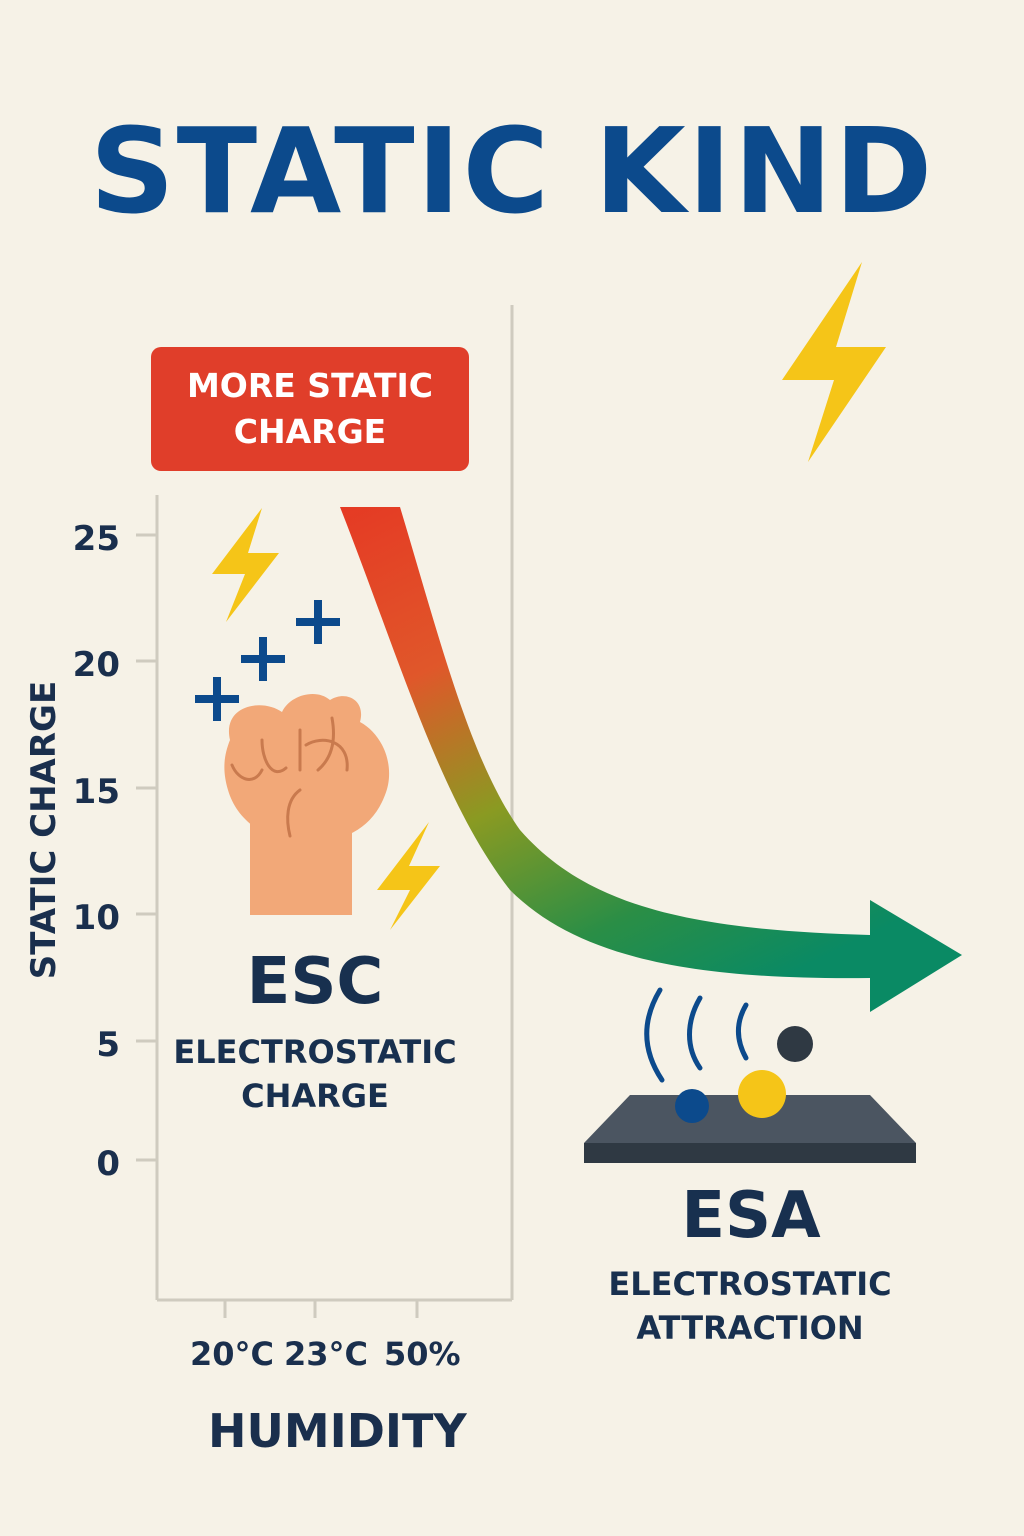  Describe the element at coordinates (315, 1096) in the screenshot. I see `esc-desc-line-2: CHARGE` at that location.